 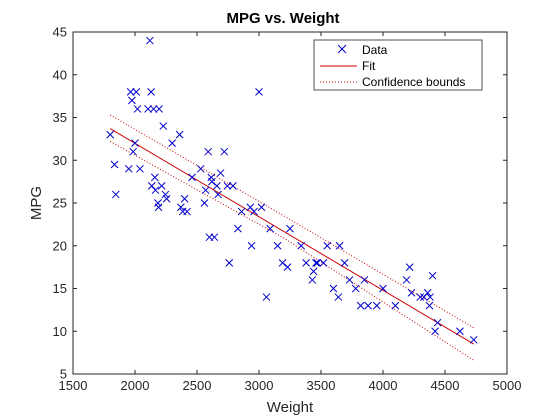 I want to click on legend-label-bounds: Confidence bounds, so click(x=413, y=82).